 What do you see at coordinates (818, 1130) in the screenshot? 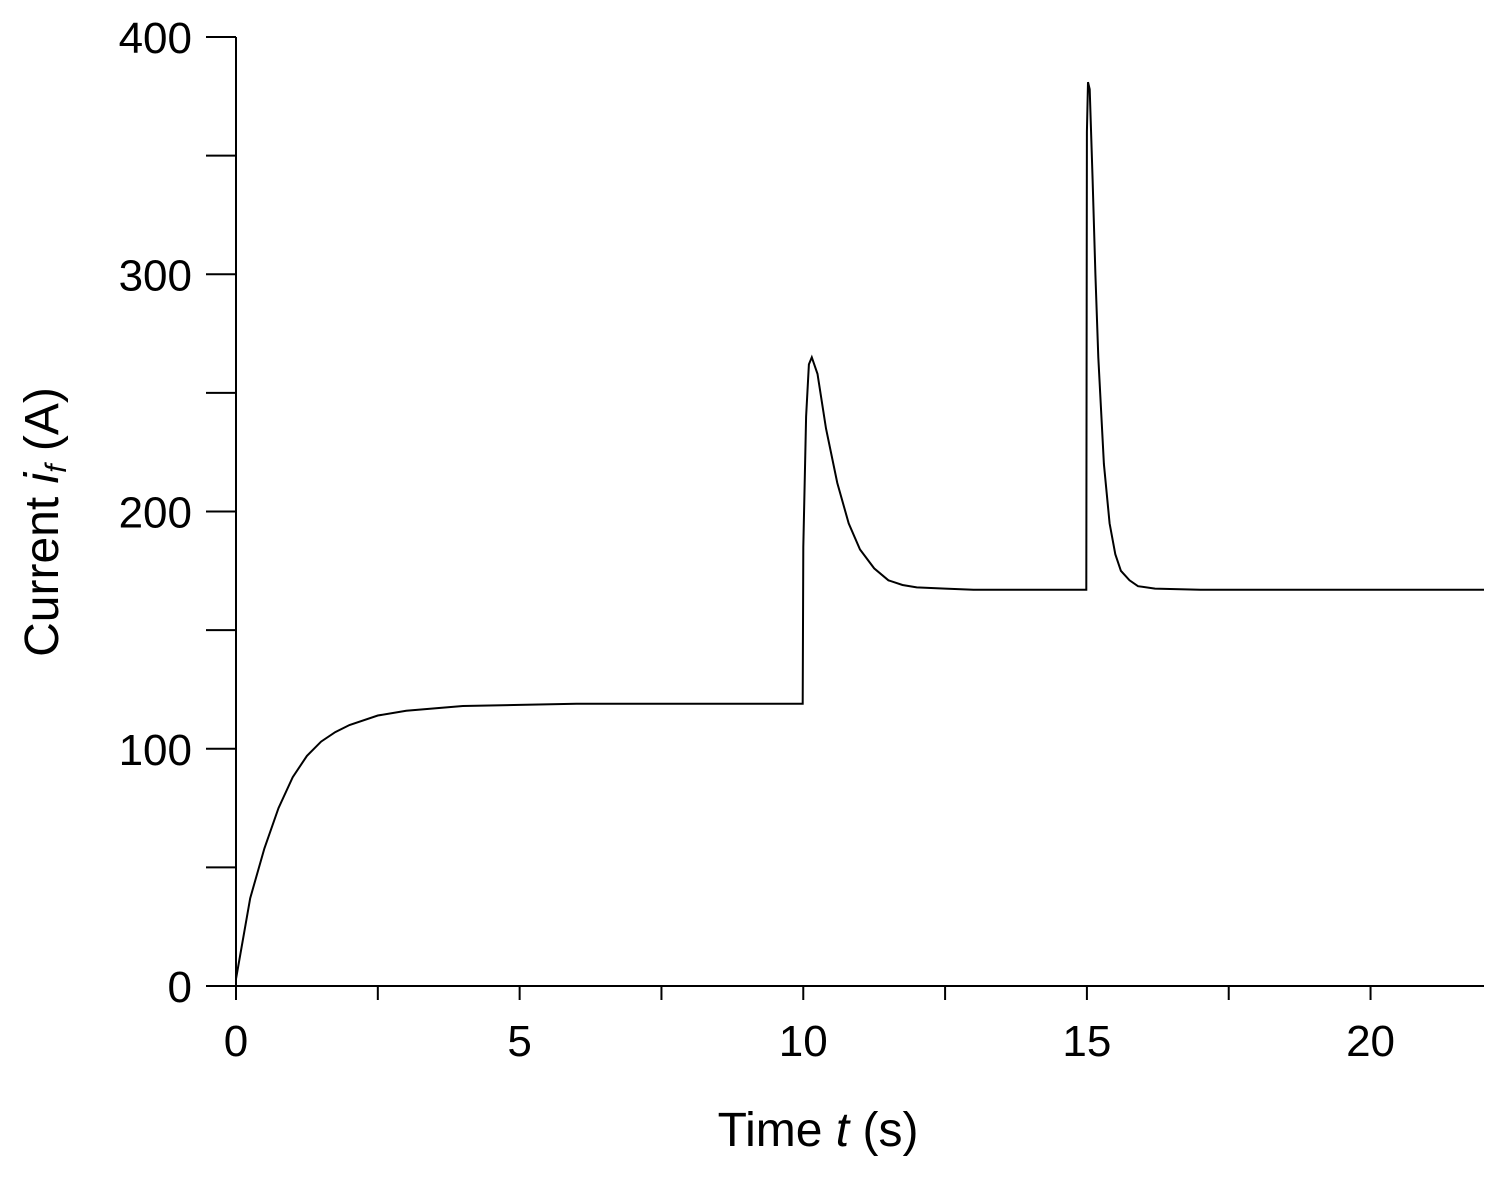
I see `x-axis-title: Time t (s)` at bounding box center [818, 1130].